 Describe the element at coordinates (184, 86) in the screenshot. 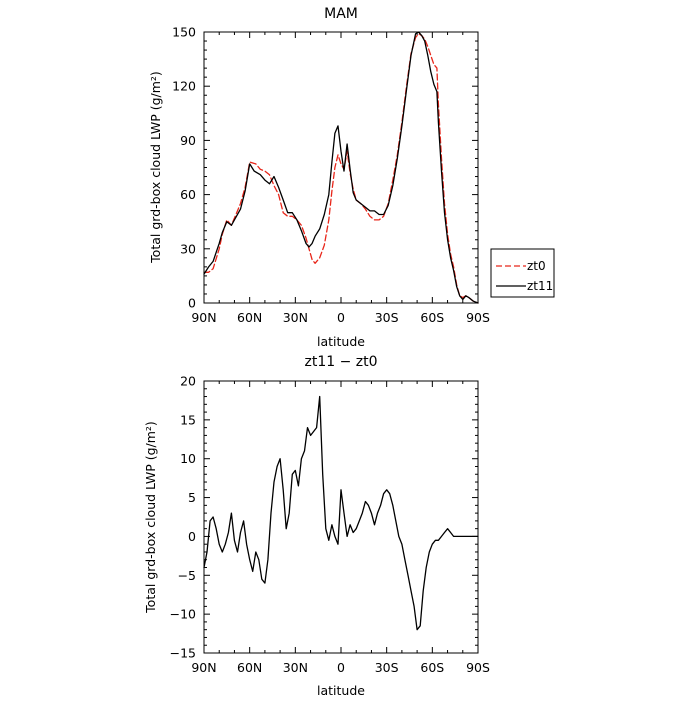

I see `y-tick-label: 120` at that location.